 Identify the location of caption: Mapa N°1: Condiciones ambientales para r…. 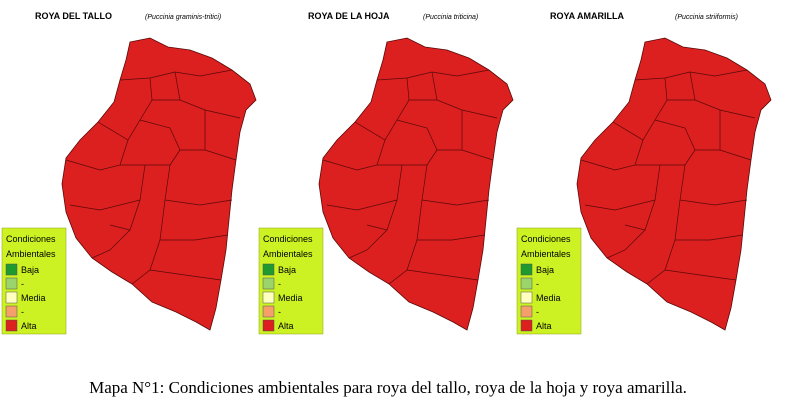
(388, 387).